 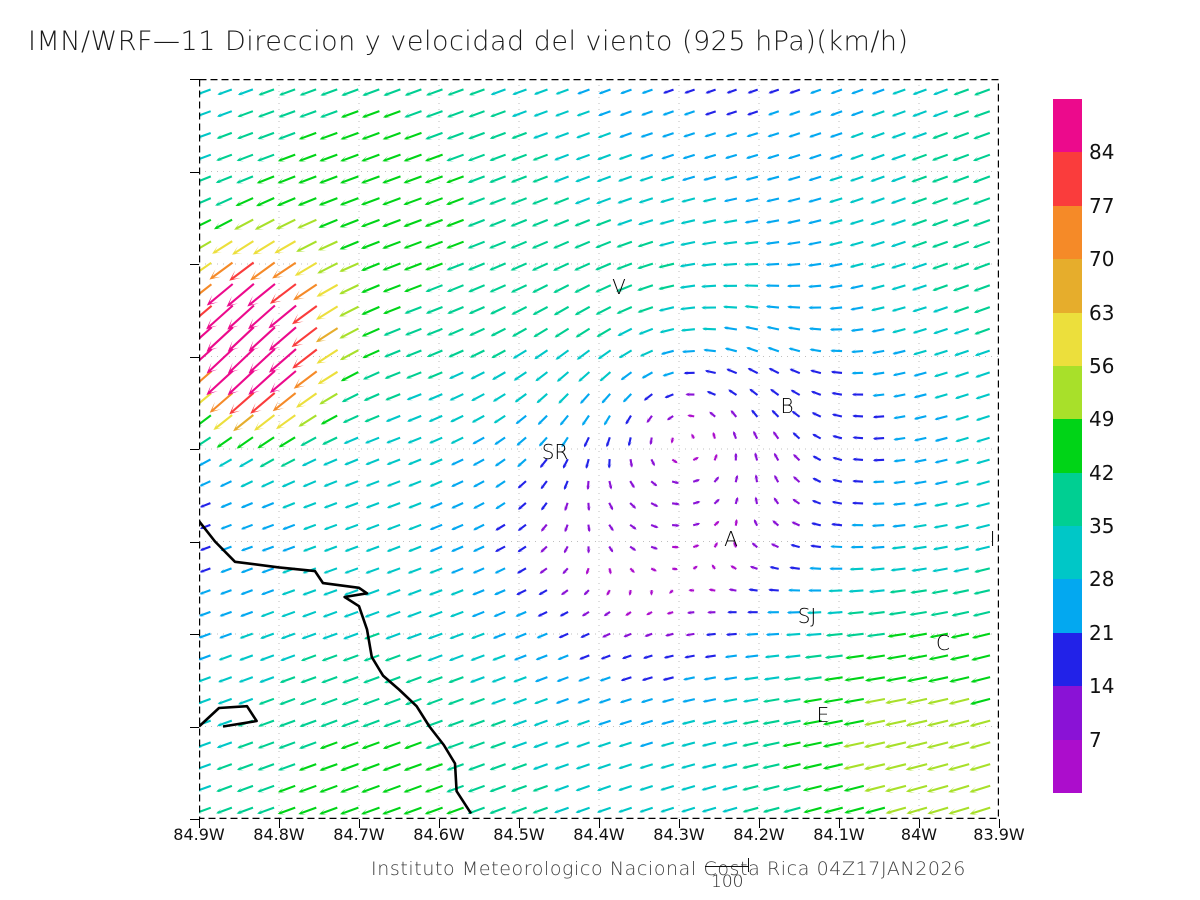 I want to click on y-axis-tick-mark, so click(x=194, y=449).